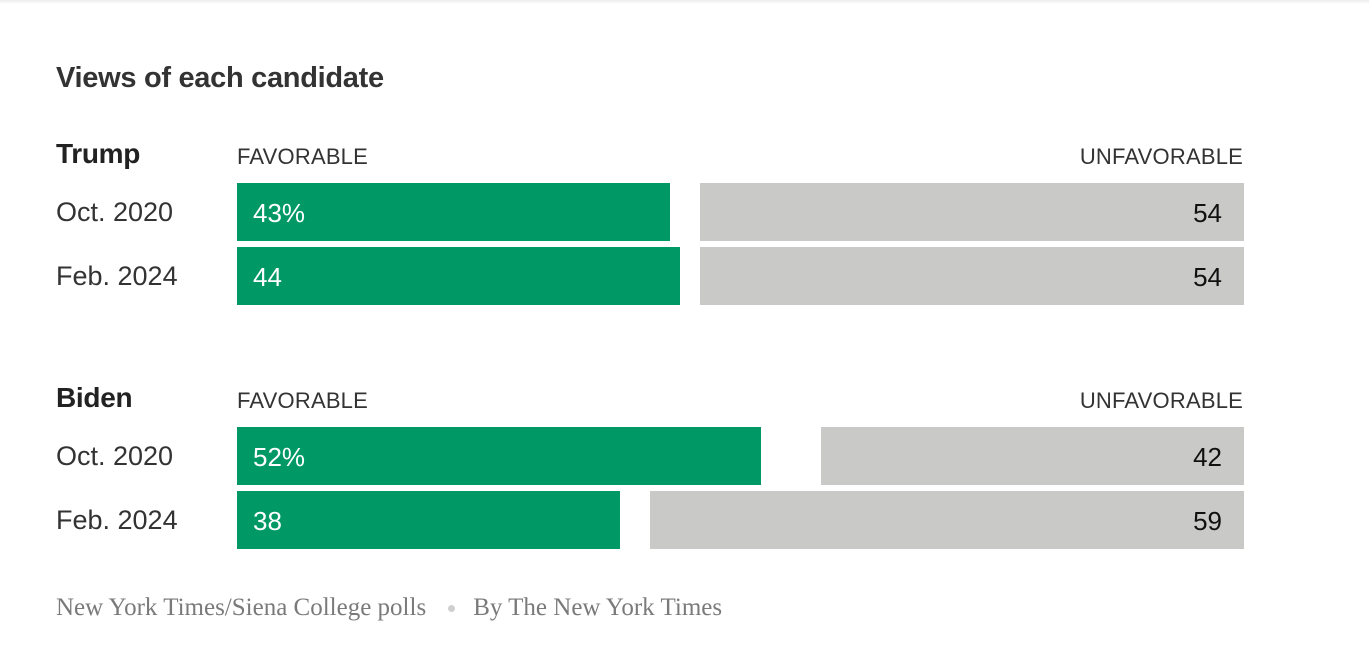  What do you see at coordinates (946, 520) in the screenshot?
I see `unfavorable-bar: 59` at bounding box center [946, 520].